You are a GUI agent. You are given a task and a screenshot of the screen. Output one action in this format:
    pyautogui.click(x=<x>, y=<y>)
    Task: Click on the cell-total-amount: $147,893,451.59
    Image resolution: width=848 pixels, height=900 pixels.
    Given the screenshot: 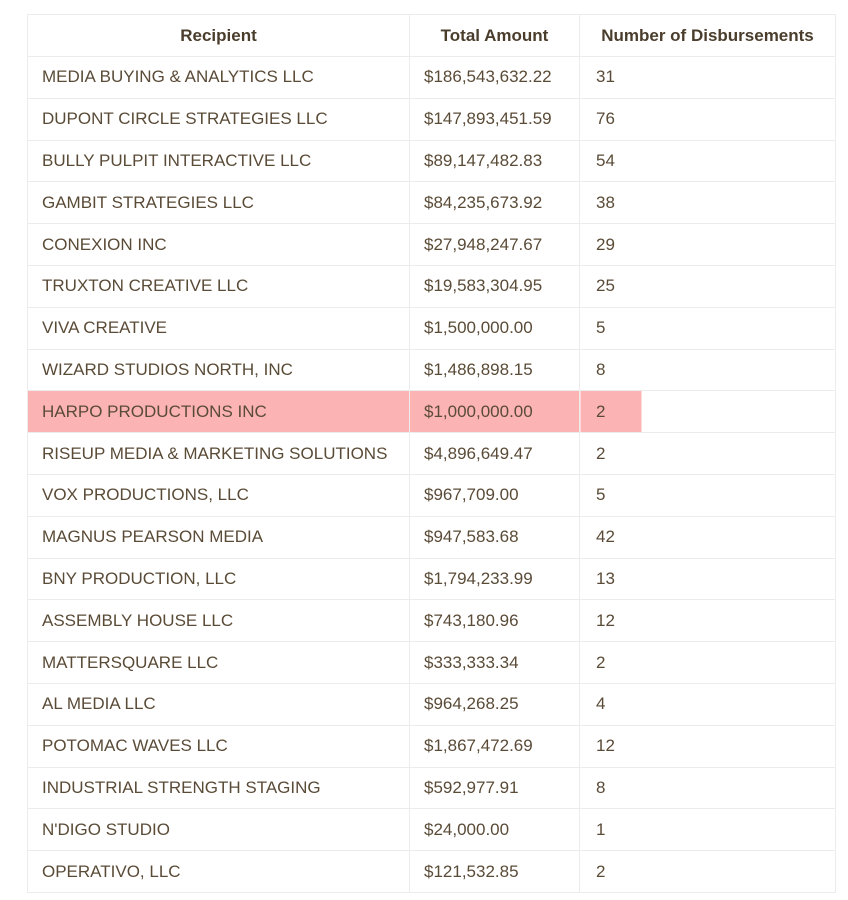 What is the action you would take?
    pyautogui.click(x=494, y=119)
    